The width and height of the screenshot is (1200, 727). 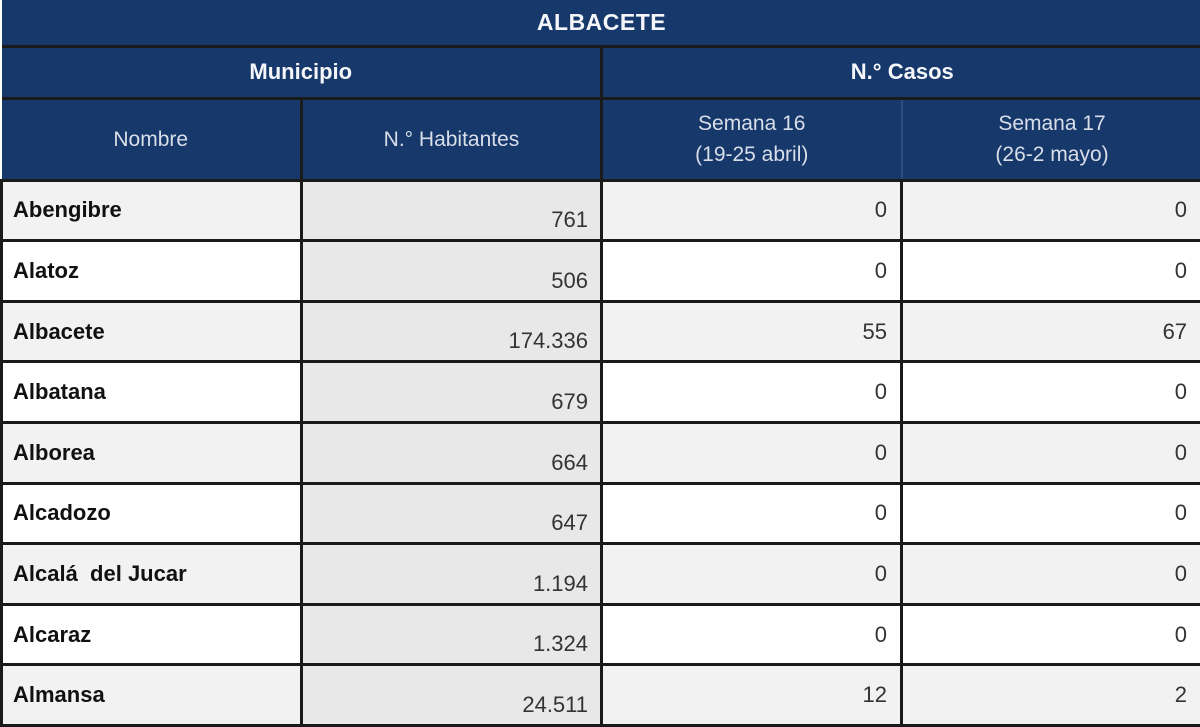 What do you see at coordinates (1052, 123) in the screenshot?
I see `semana17-label: Semana 17` at bounding box center [1052, 123].